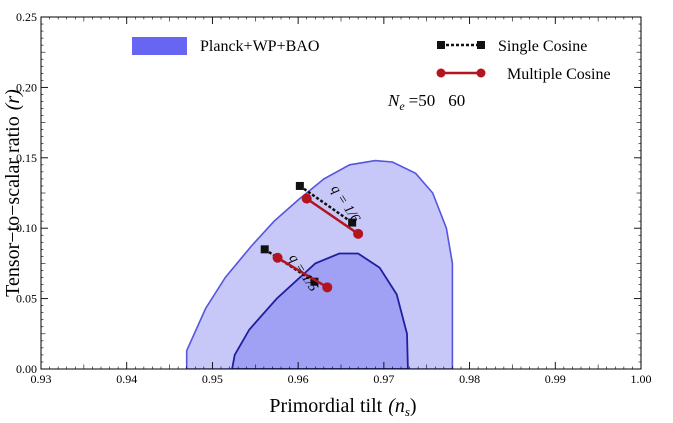 The height and width of the screenshot is (423, 673). What do you see at coordinates (126, 379) in the screenshot?
I see `x-tick-label: 0.94` at bounding box center [126, 379].